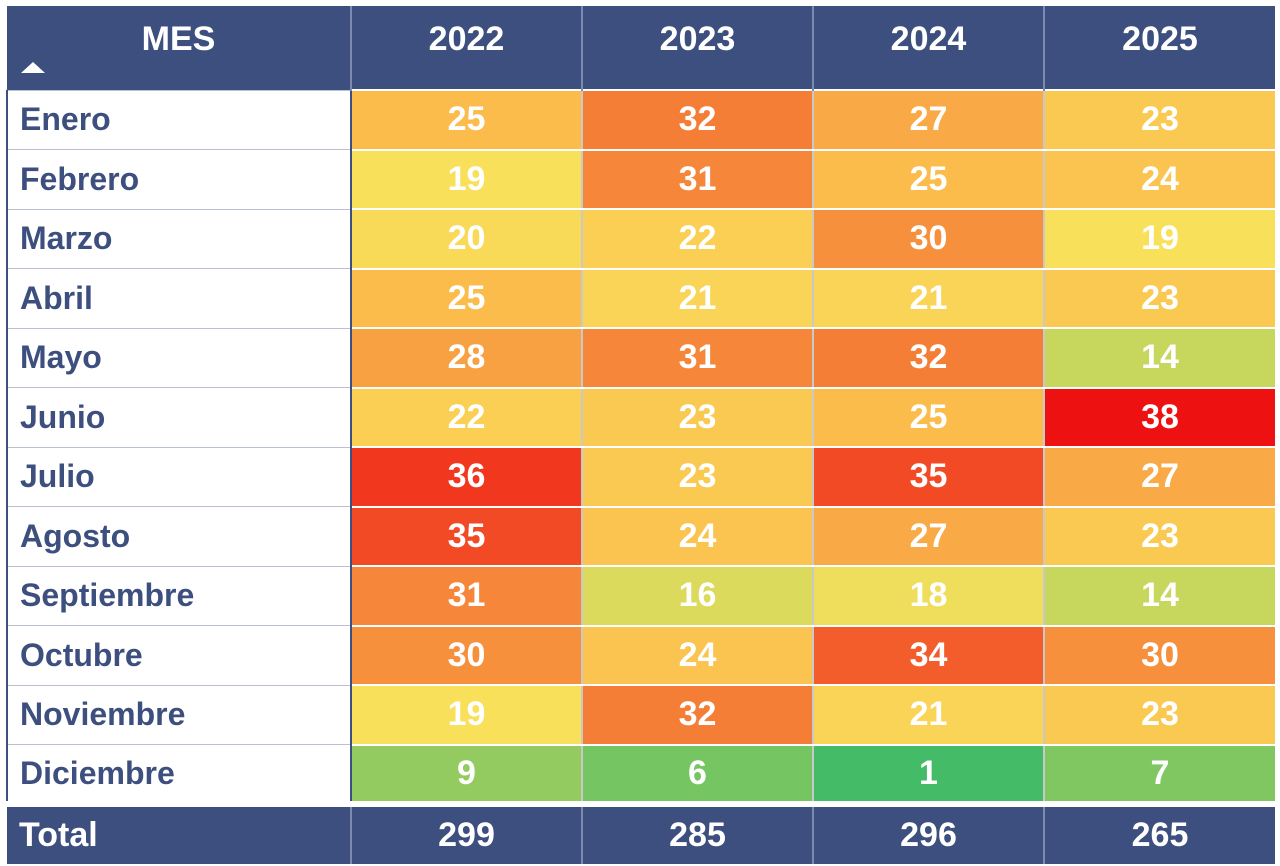  Describe the element at coordinates (928, 596) in the screenshot. I see `heatmap-cell: 18` at that location.